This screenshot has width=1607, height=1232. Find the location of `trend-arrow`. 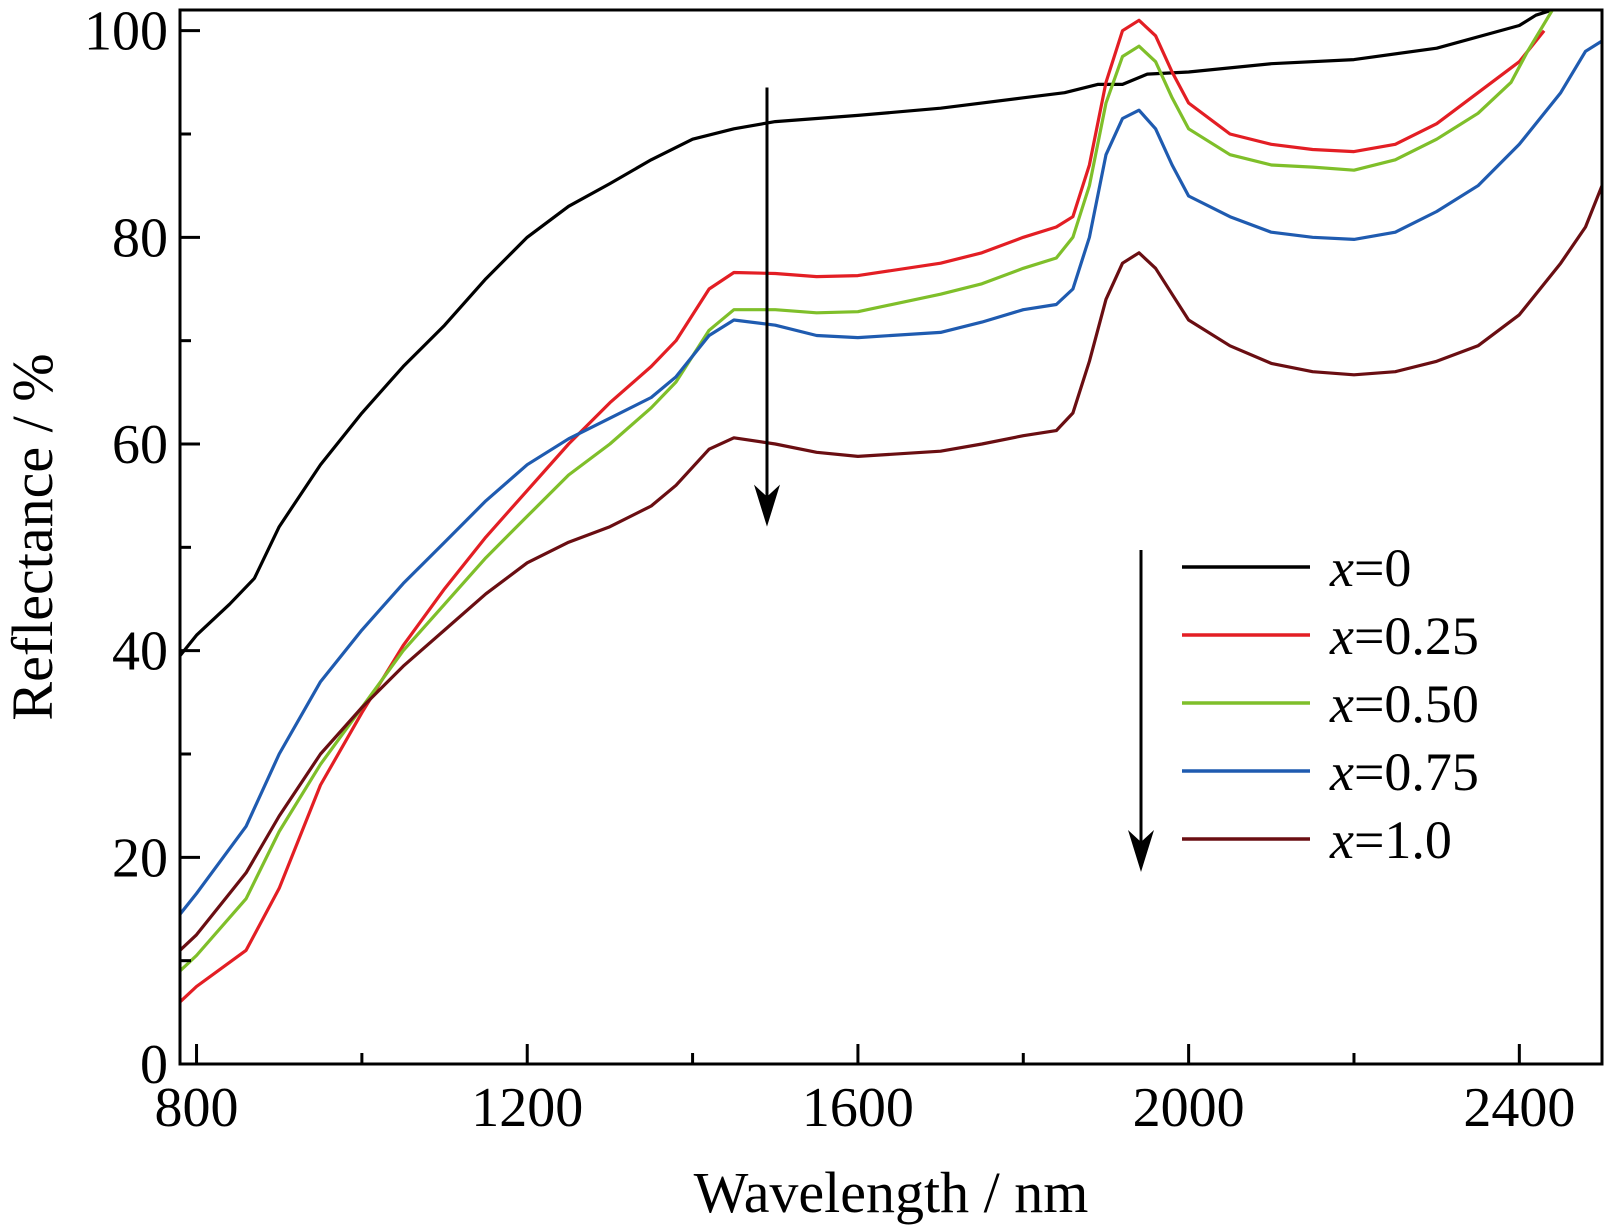

trend-arrow is located at coordinates (766, 307).